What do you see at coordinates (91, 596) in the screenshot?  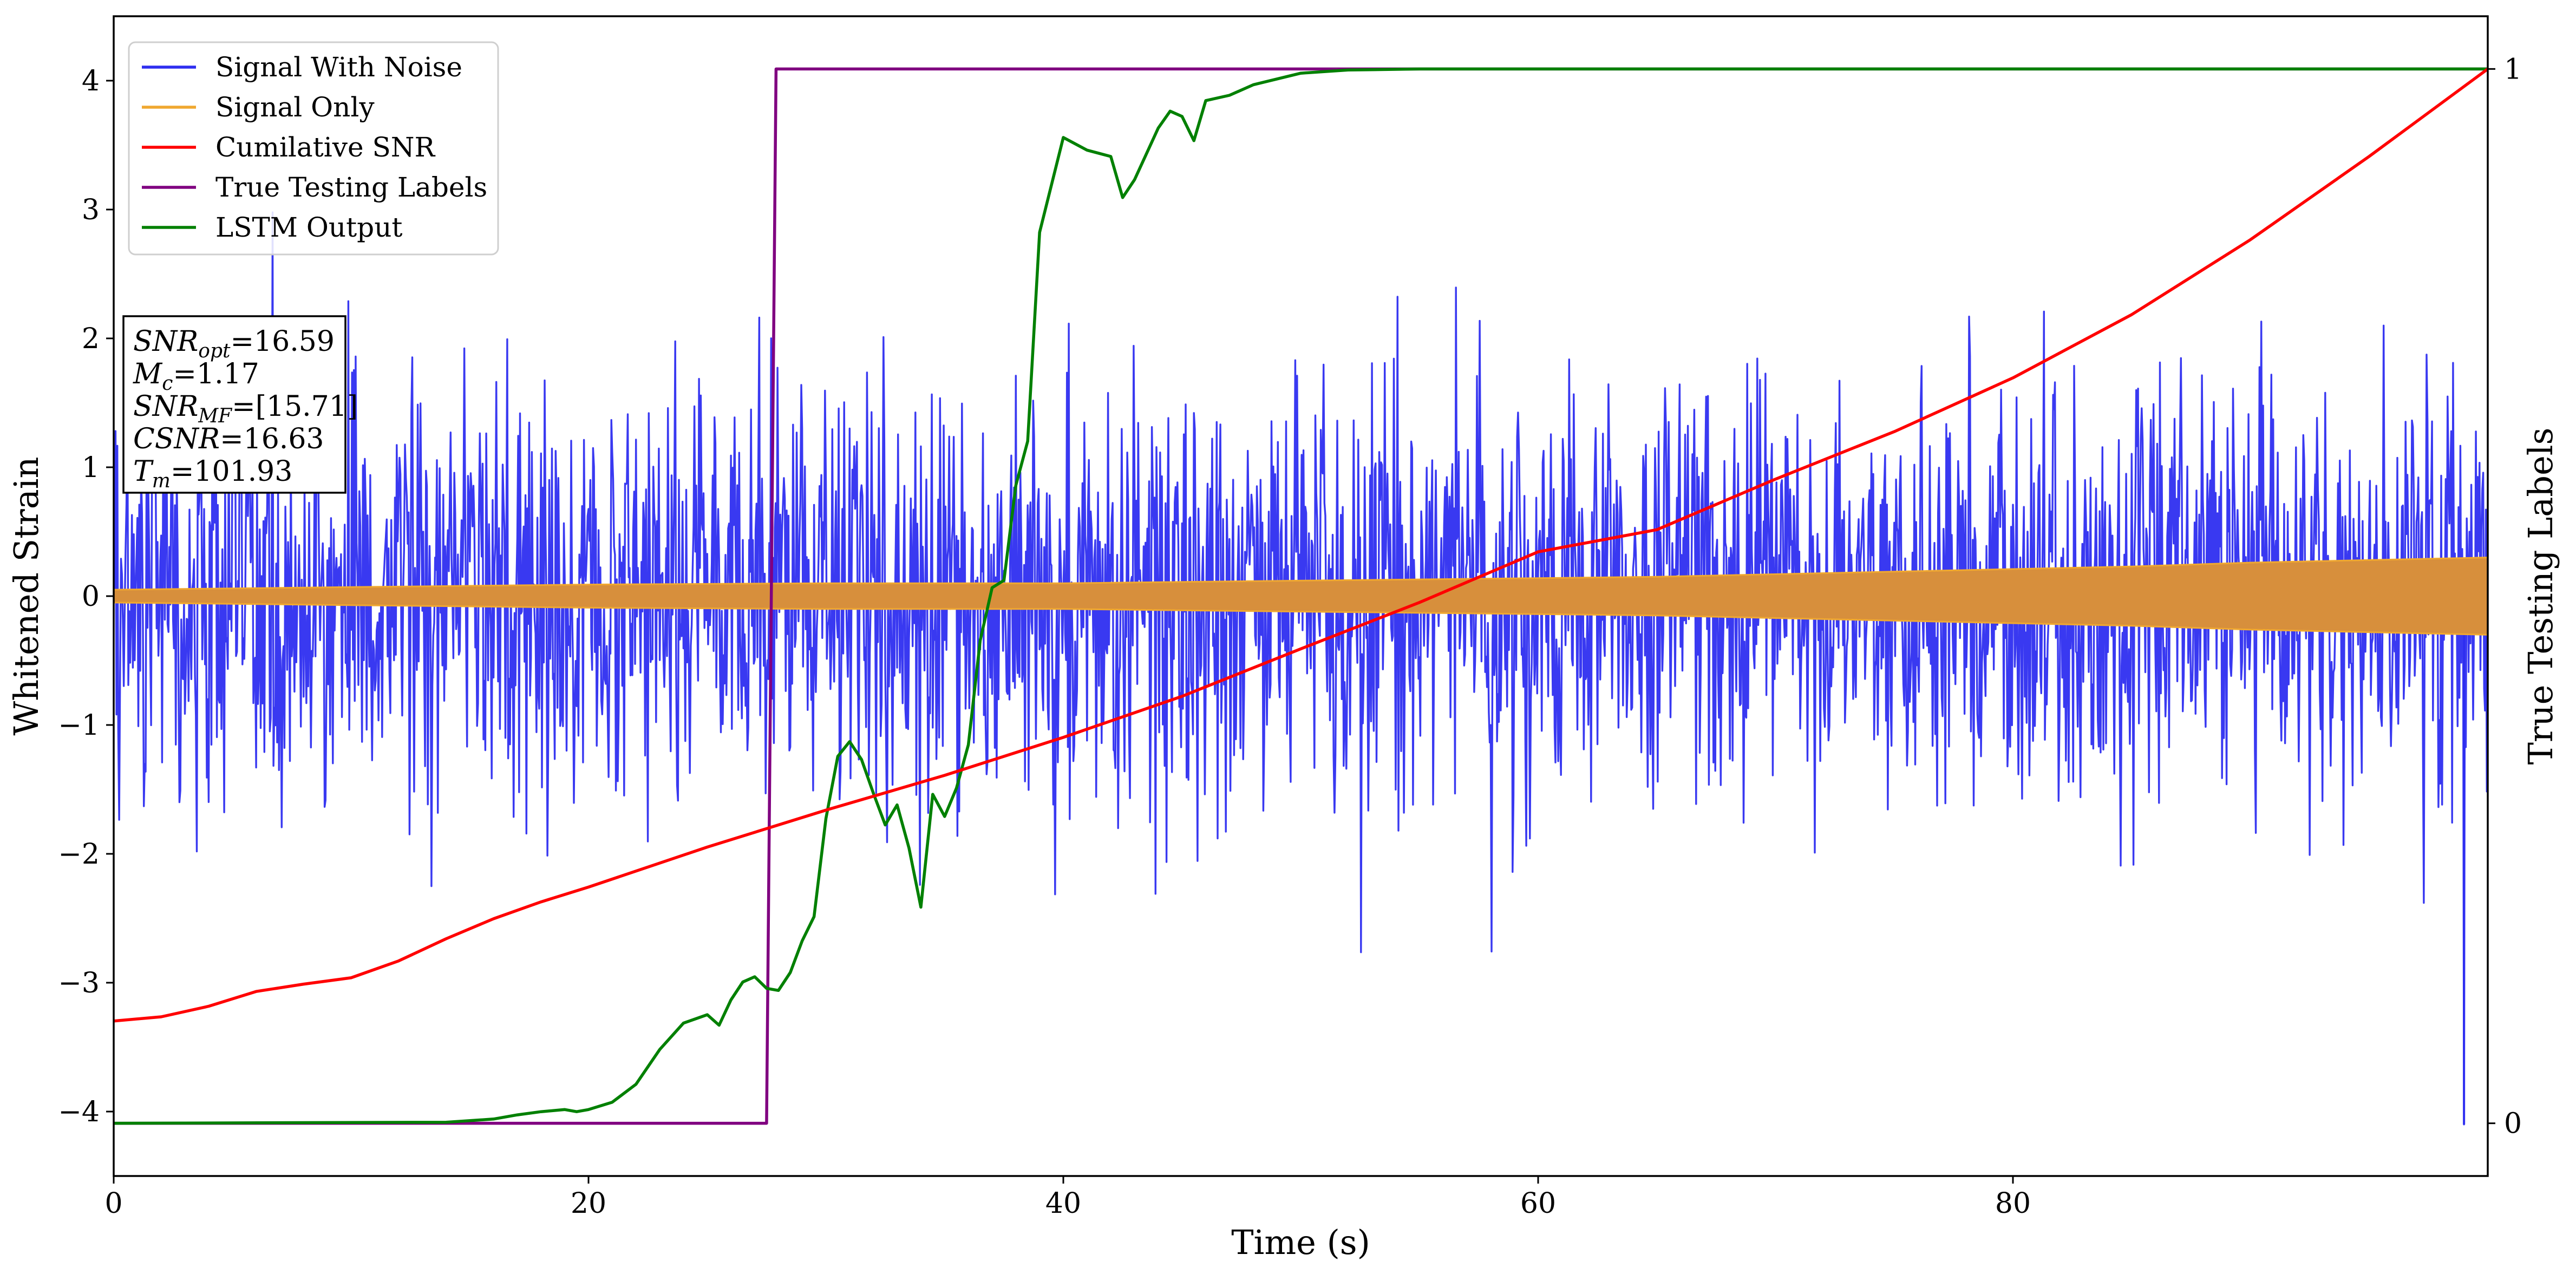 I see `y-tick-label: 0` at bounding box center [91, 596].